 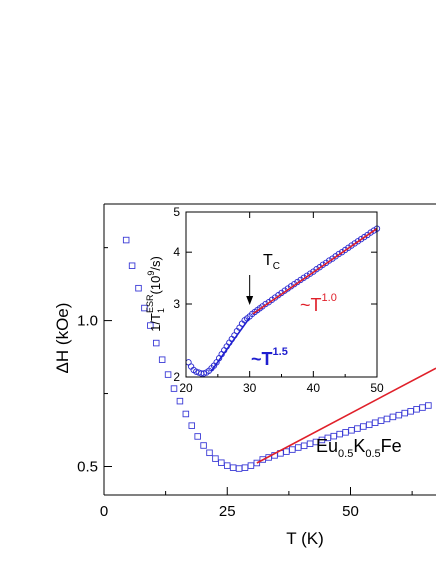 What do you see at coordinates (161, 310) in the screenshot?
I see `inset-ylabel-sub: 1` at bounding box center [161, 310].